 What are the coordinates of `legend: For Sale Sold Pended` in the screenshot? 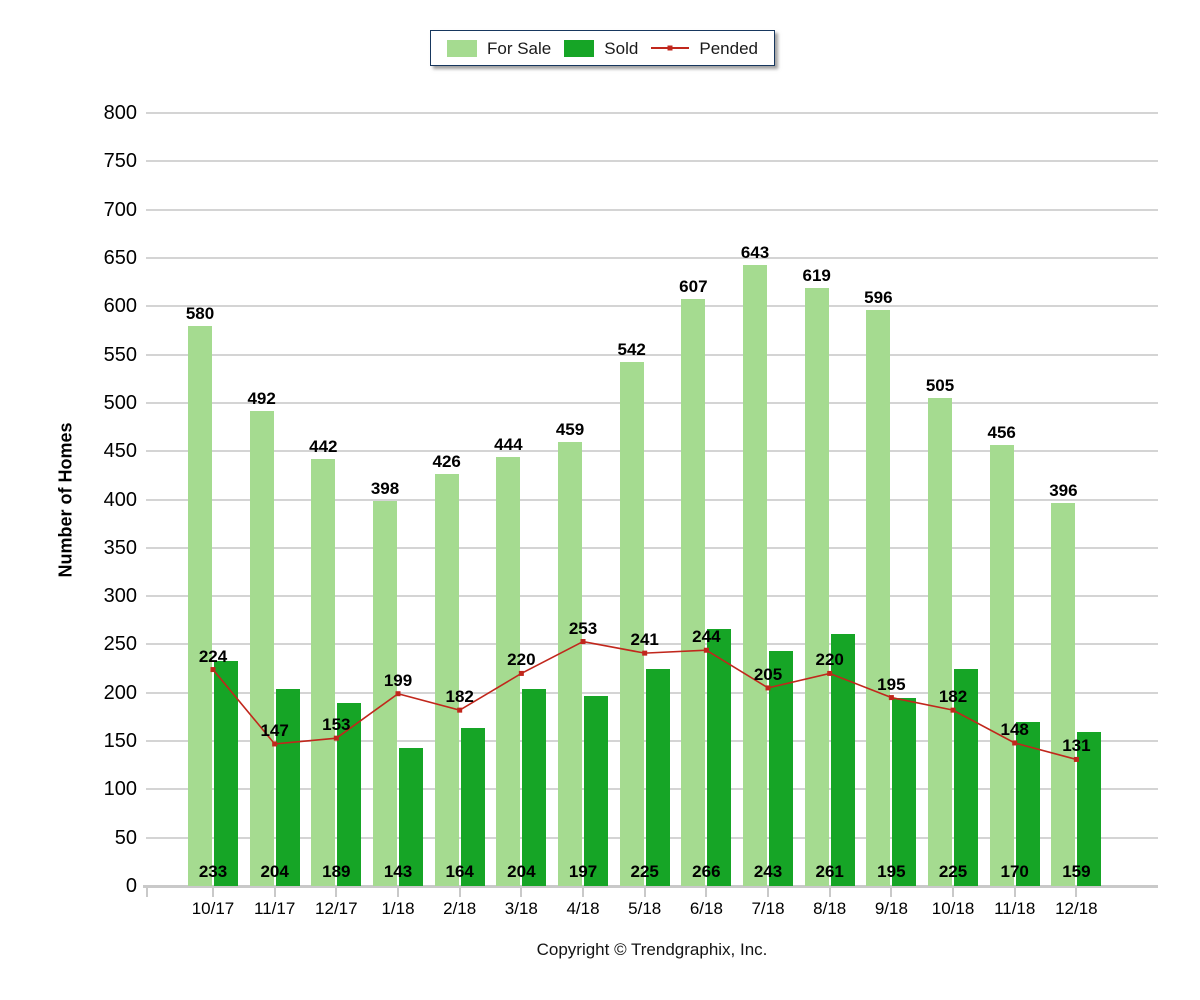 It's located at (602, 48).